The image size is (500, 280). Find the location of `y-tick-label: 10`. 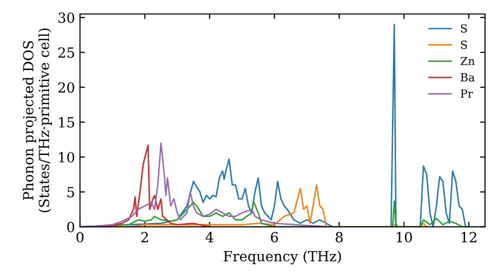

y-tick-label: 10 is located at coordinates (66, 157).